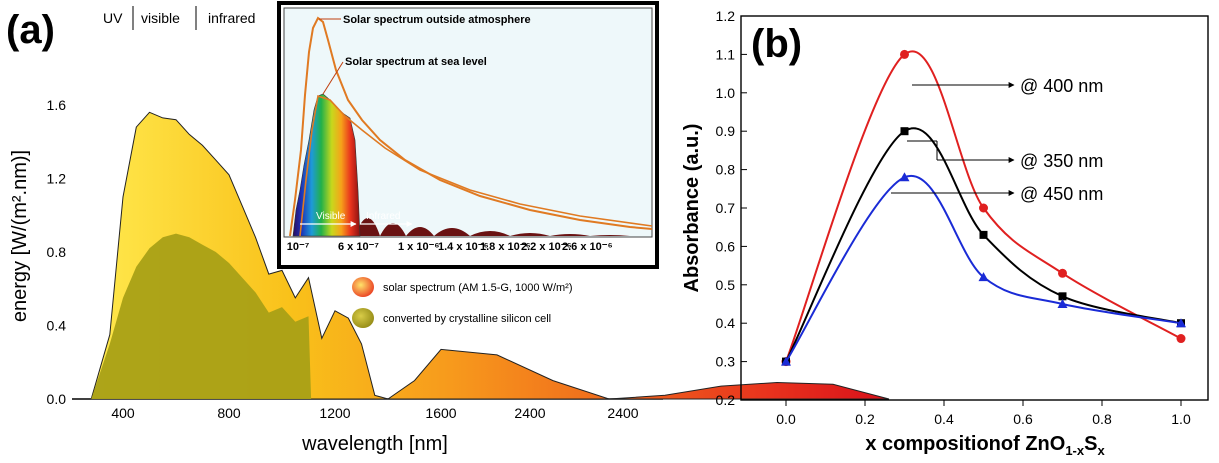 The width and height of the screenshot is (1219, 463). What do you see at coordinates (123, 413) in the screenshot?
I see `x-tick-label: 400` at bounding box center [123, 413].